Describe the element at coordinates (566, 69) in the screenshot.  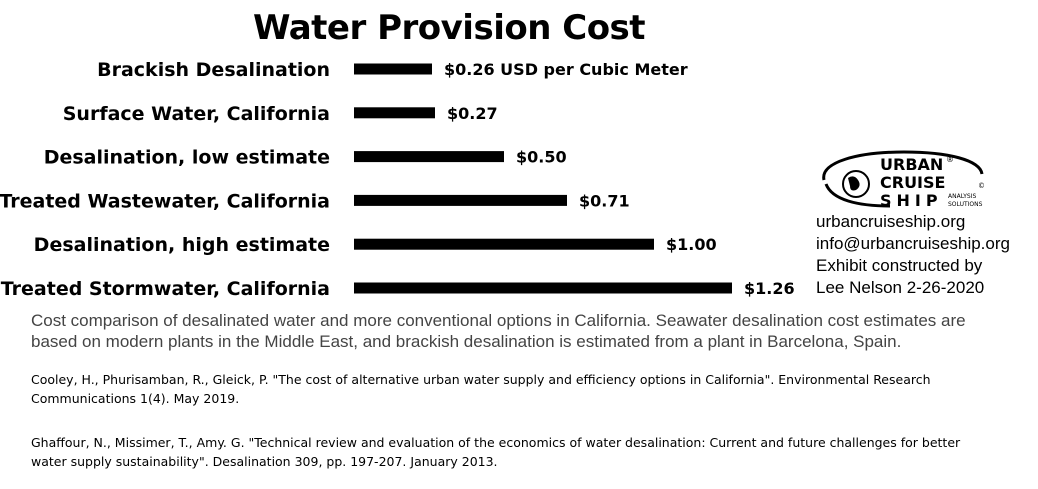
I see `data-label: $0.26 USD per Cubic Meter` at that location.